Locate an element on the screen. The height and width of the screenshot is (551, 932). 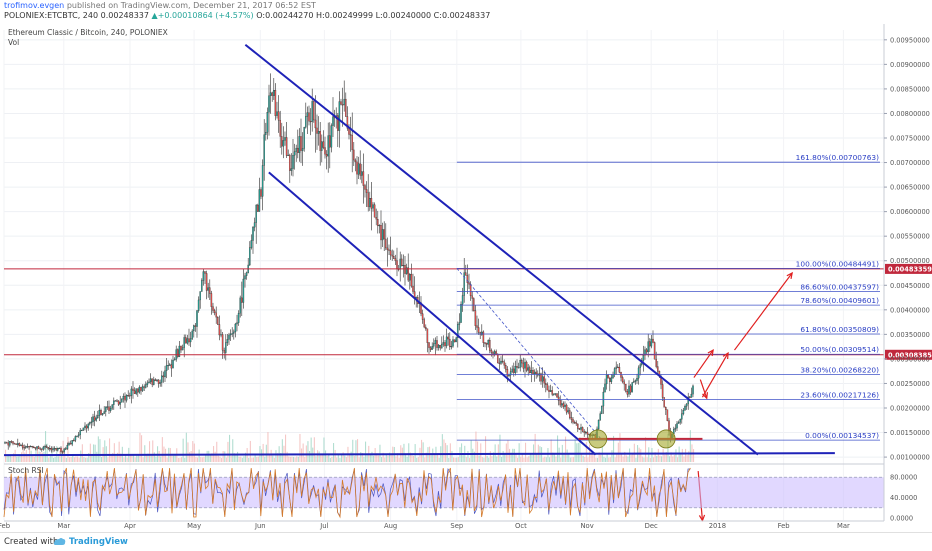
symbol-label: POLONIEX:ETCBTC, 240 is located at coordinates (51, 15).